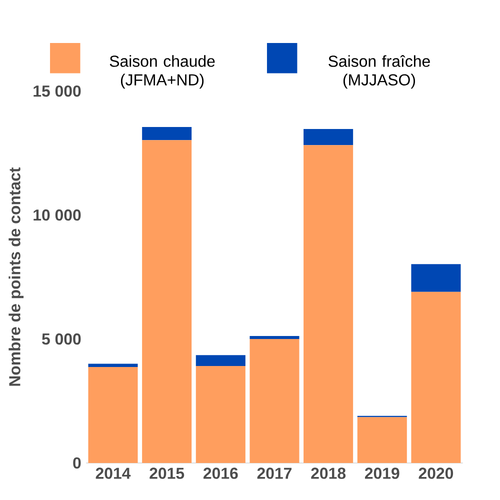  What do you see at coordinates (16, 276) in the screenshot?
I see `y-axis-title: Nombre de points de contact` at bounding box center [16, 276].